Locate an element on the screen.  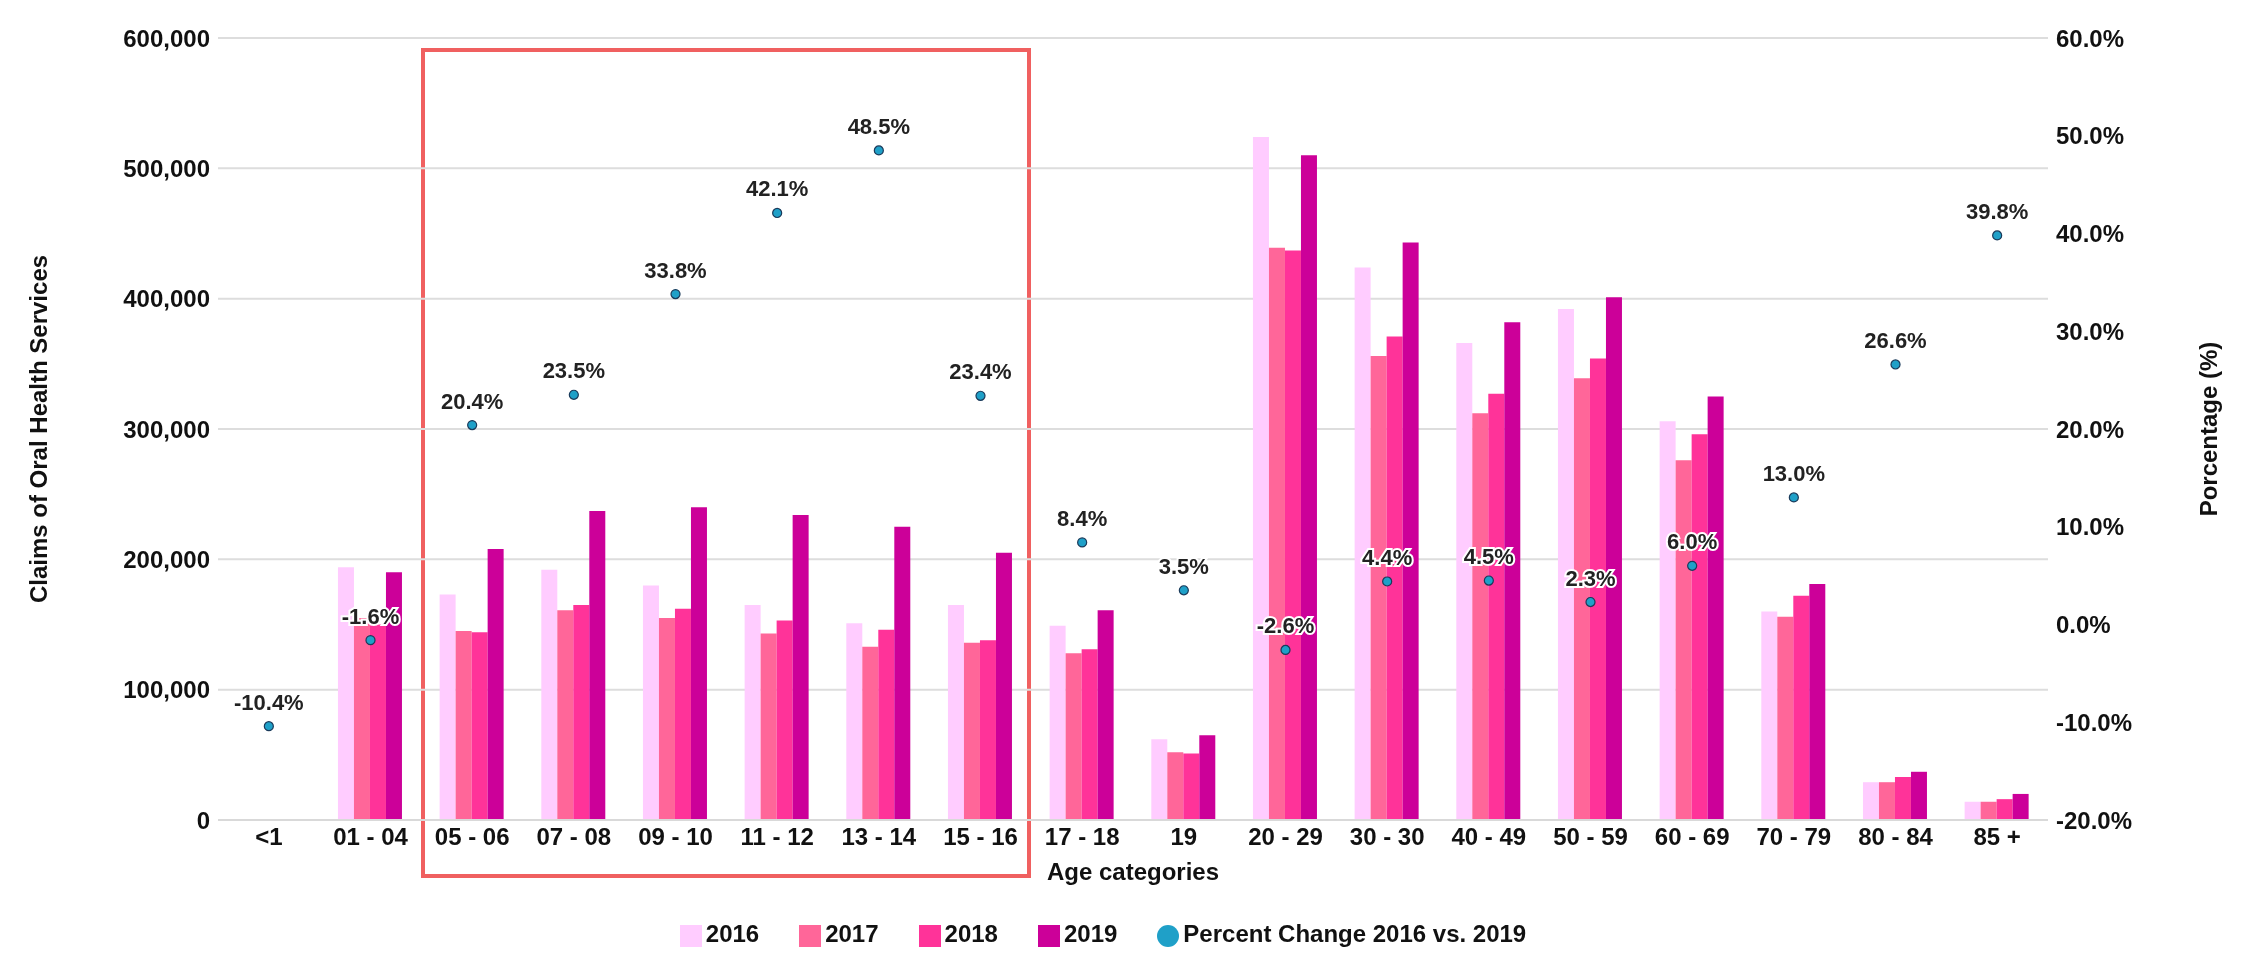
data-label: 39.8% is located at coordinates (1997, 211).